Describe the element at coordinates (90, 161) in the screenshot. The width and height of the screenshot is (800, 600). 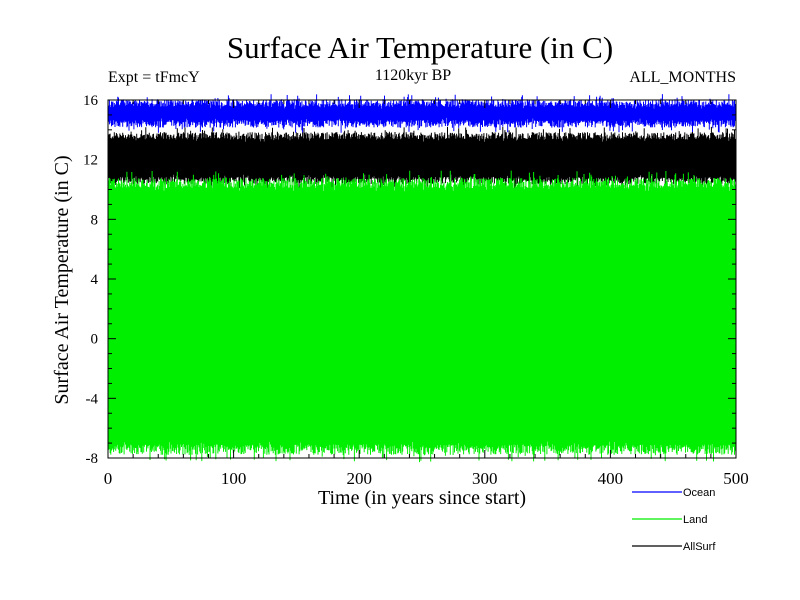
I see `y-tick-label: 12` at that location.